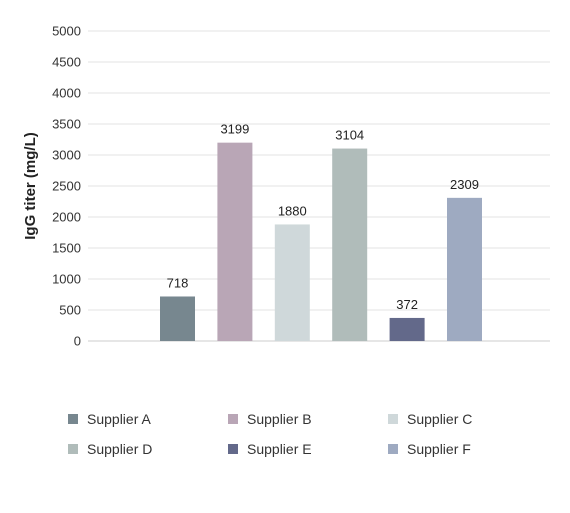 The width and height of the screenshot is (570, 513). Describe the element at coordinates (349, 135) in the screenshot. I see `data-label: 3104` at that location.